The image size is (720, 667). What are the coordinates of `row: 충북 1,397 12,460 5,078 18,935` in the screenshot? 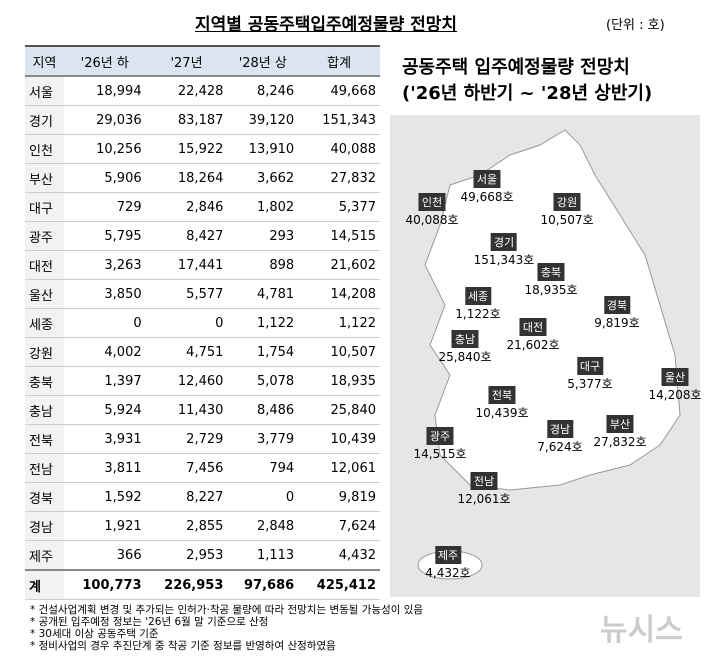 It's located at (202, 381).